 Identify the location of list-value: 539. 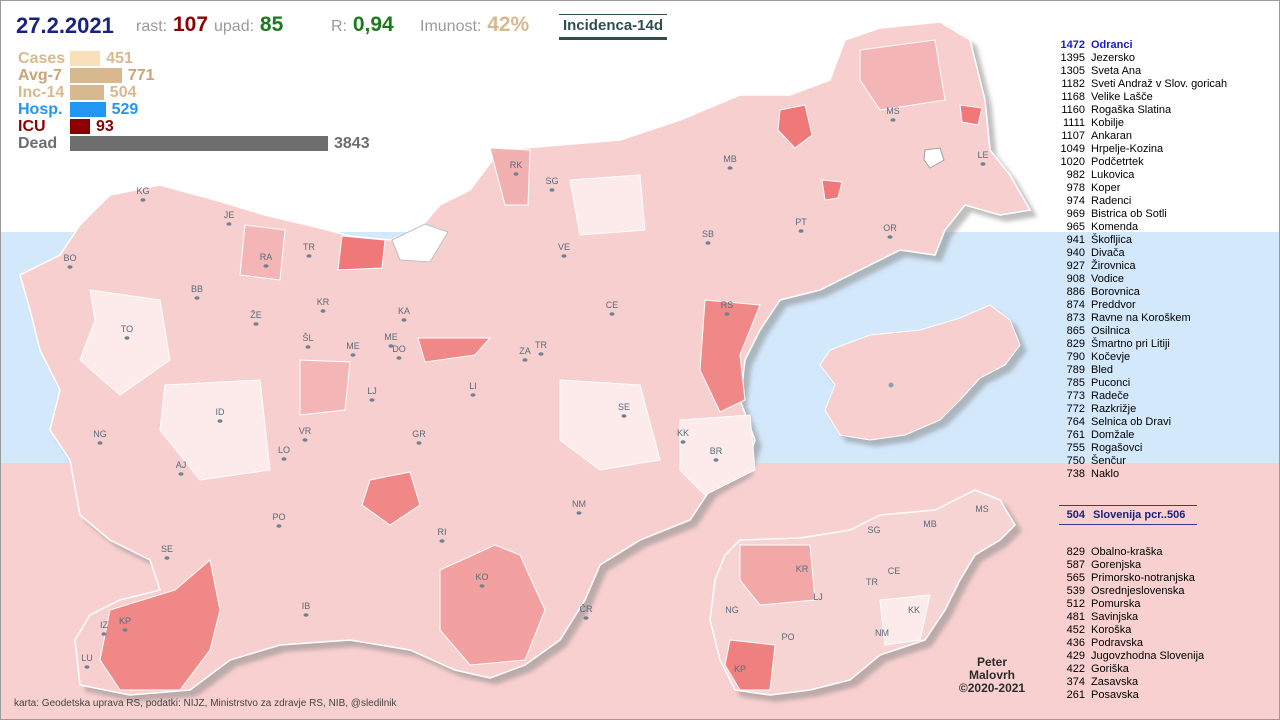
(1075, 591).